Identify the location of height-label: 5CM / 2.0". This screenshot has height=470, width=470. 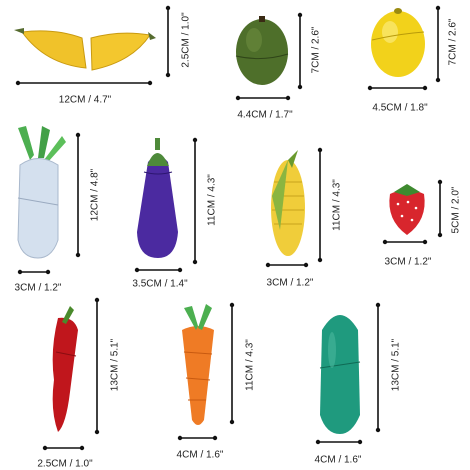
(456, 209).